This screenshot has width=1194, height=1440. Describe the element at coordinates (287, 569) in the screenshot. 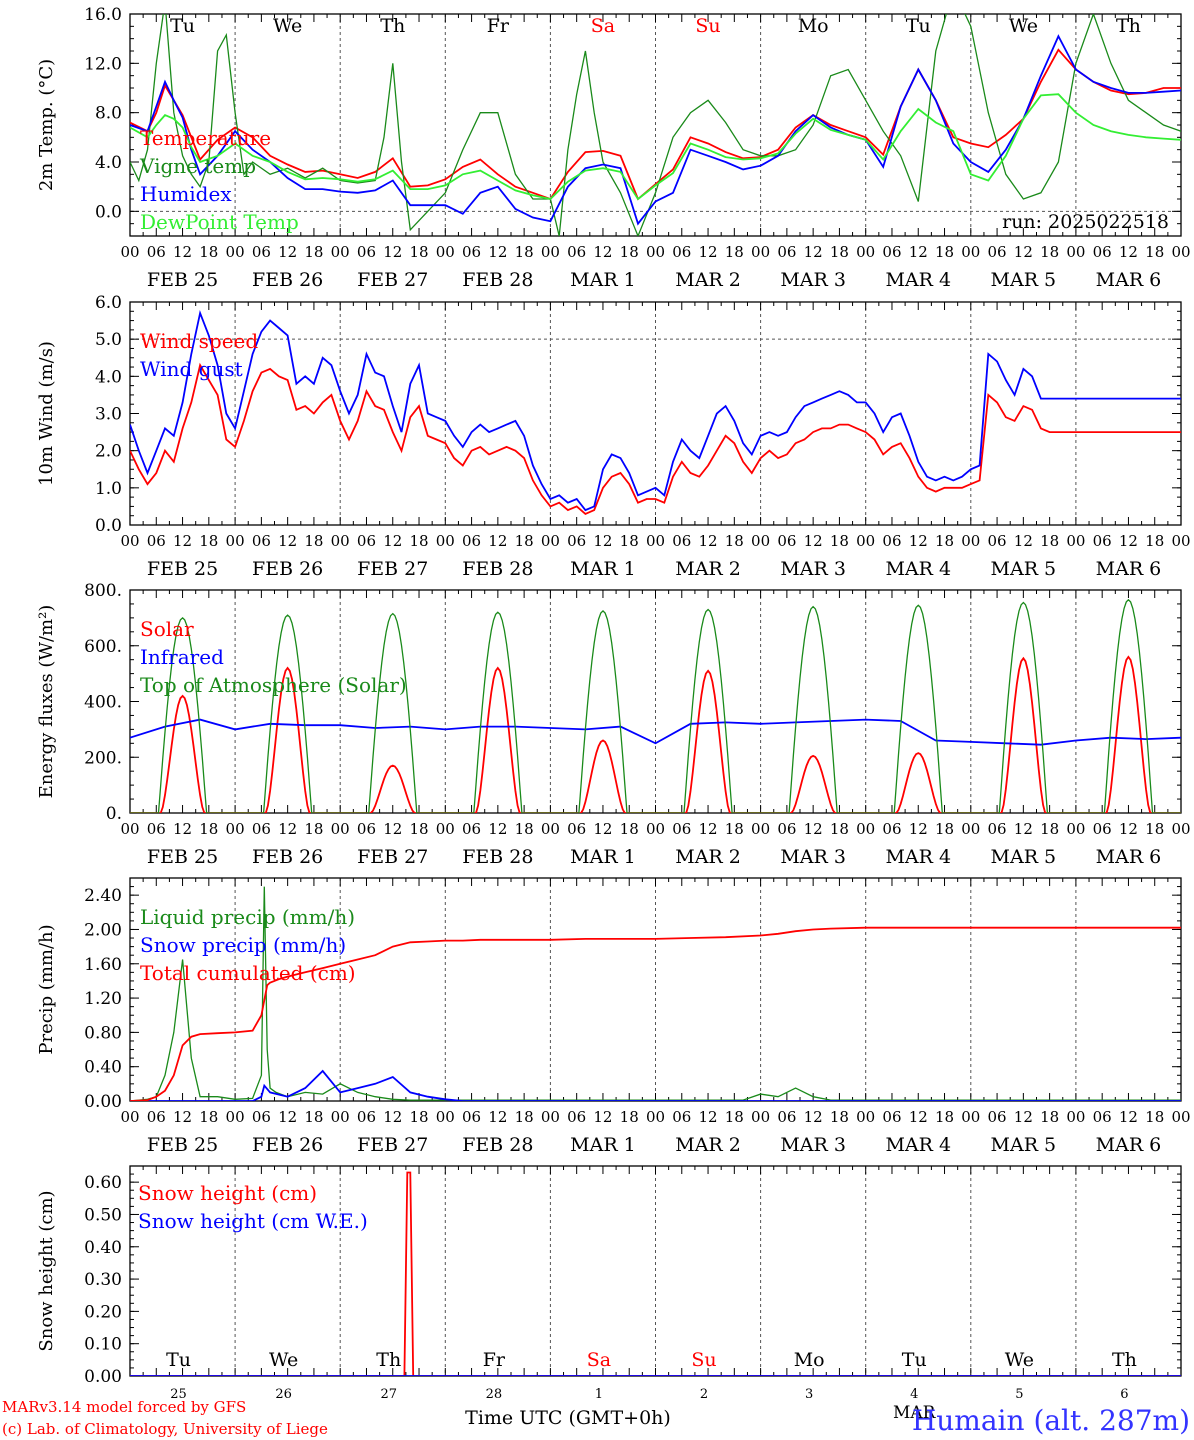

I see `day-label: FEB 26` at that location.